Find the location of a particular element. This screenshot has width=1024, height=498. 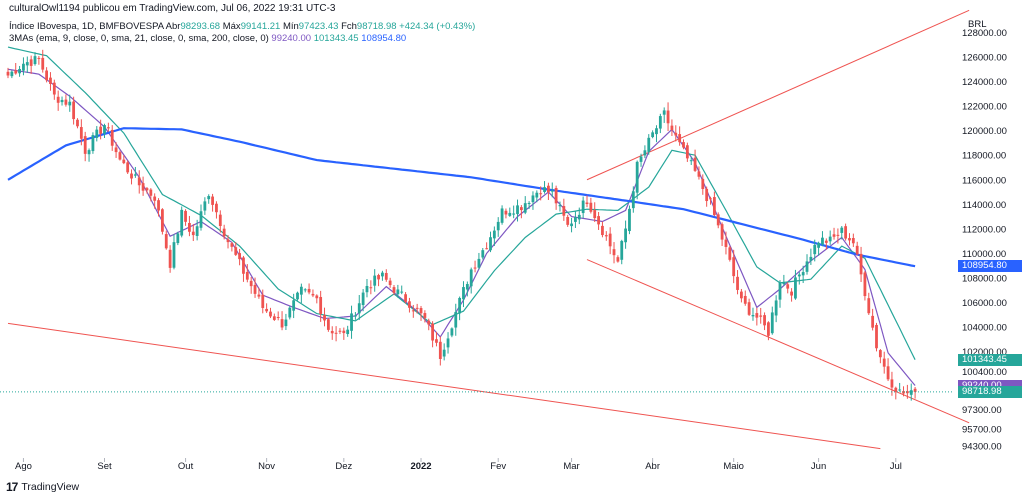

y-tick-label: 104000.00 is located at coordinates (984, 328).